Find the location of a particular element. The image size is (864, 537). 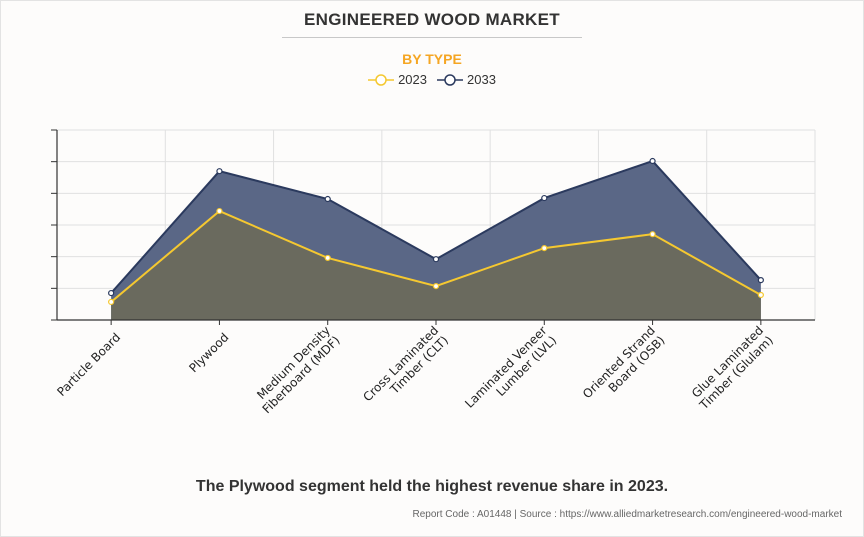

legend: 2023 2033 is located at coordinates (432, 79).